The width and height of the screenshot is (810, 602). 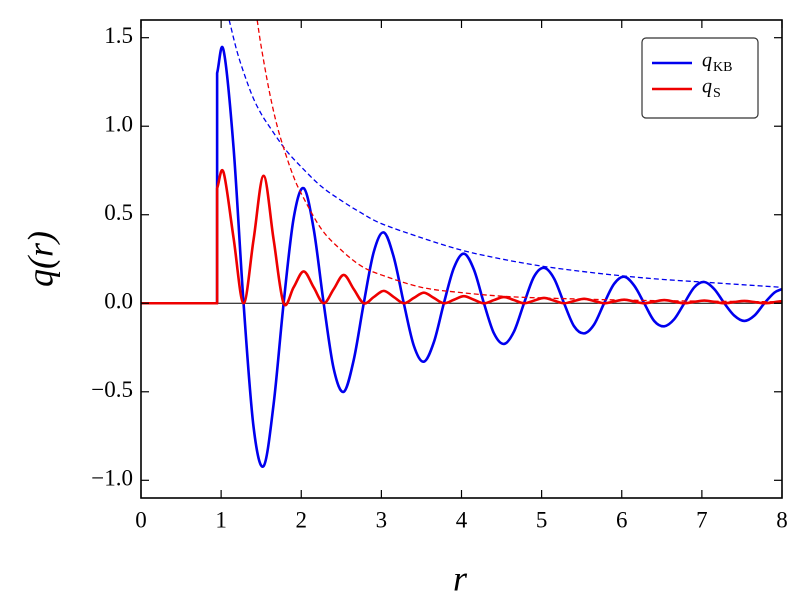 I want to click on x-tick-label: 2, so click(x=302, y=519).